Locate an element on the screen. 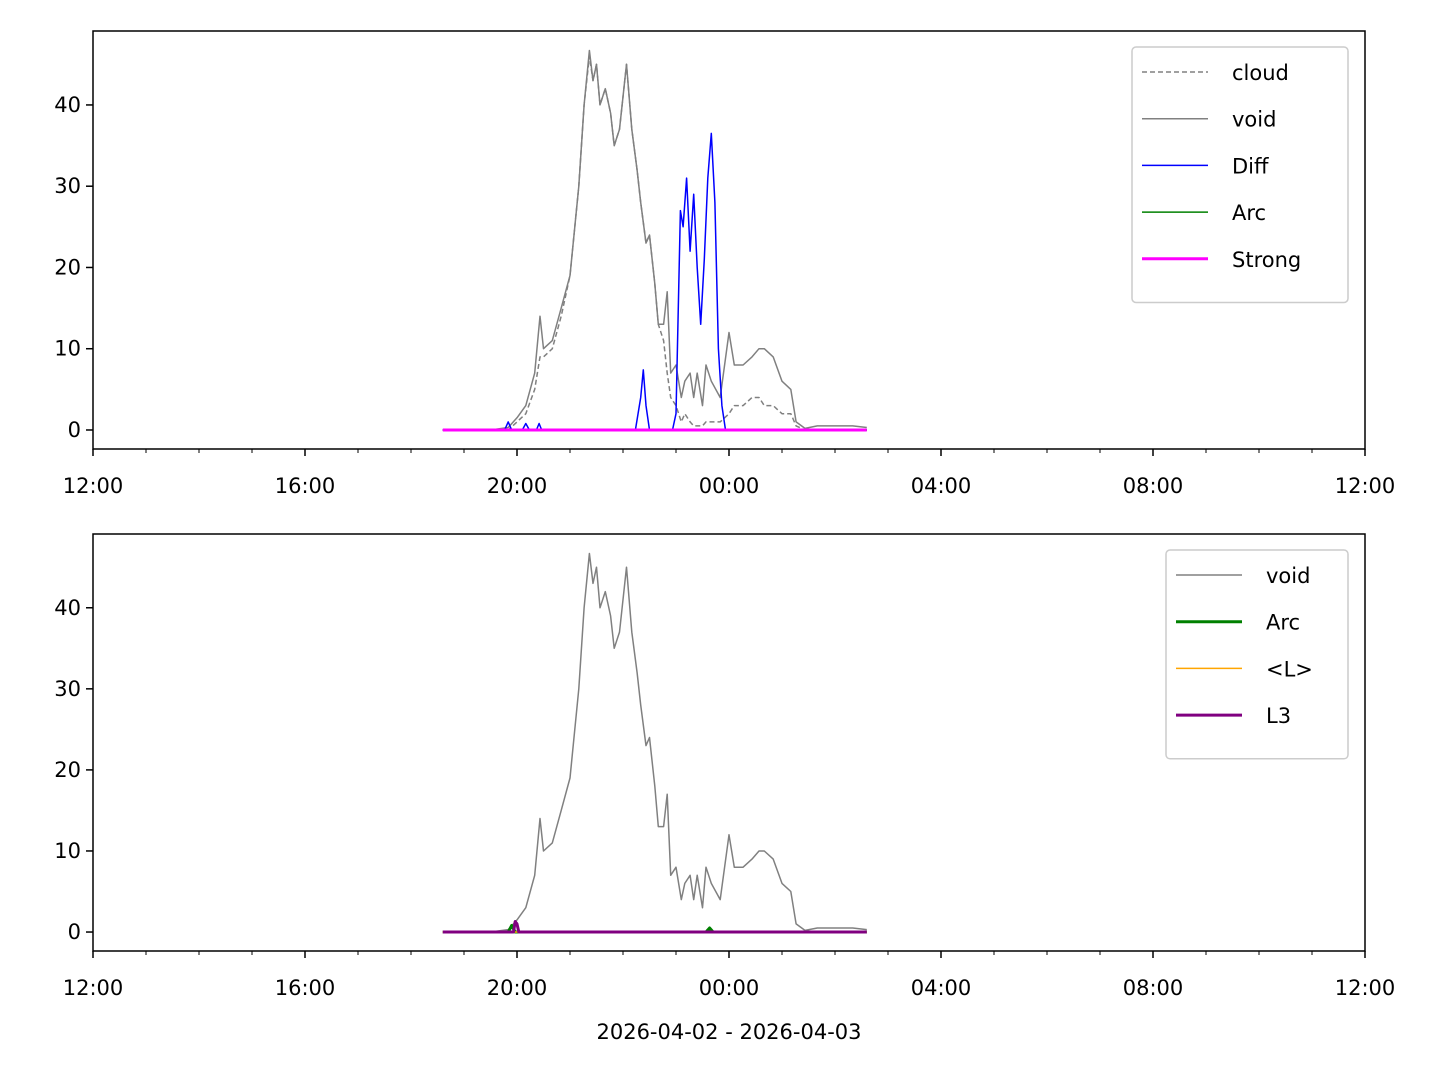 This screenshot has height=1084, width=1440. legend-label: Diff is located at coordinates (1250, 166).